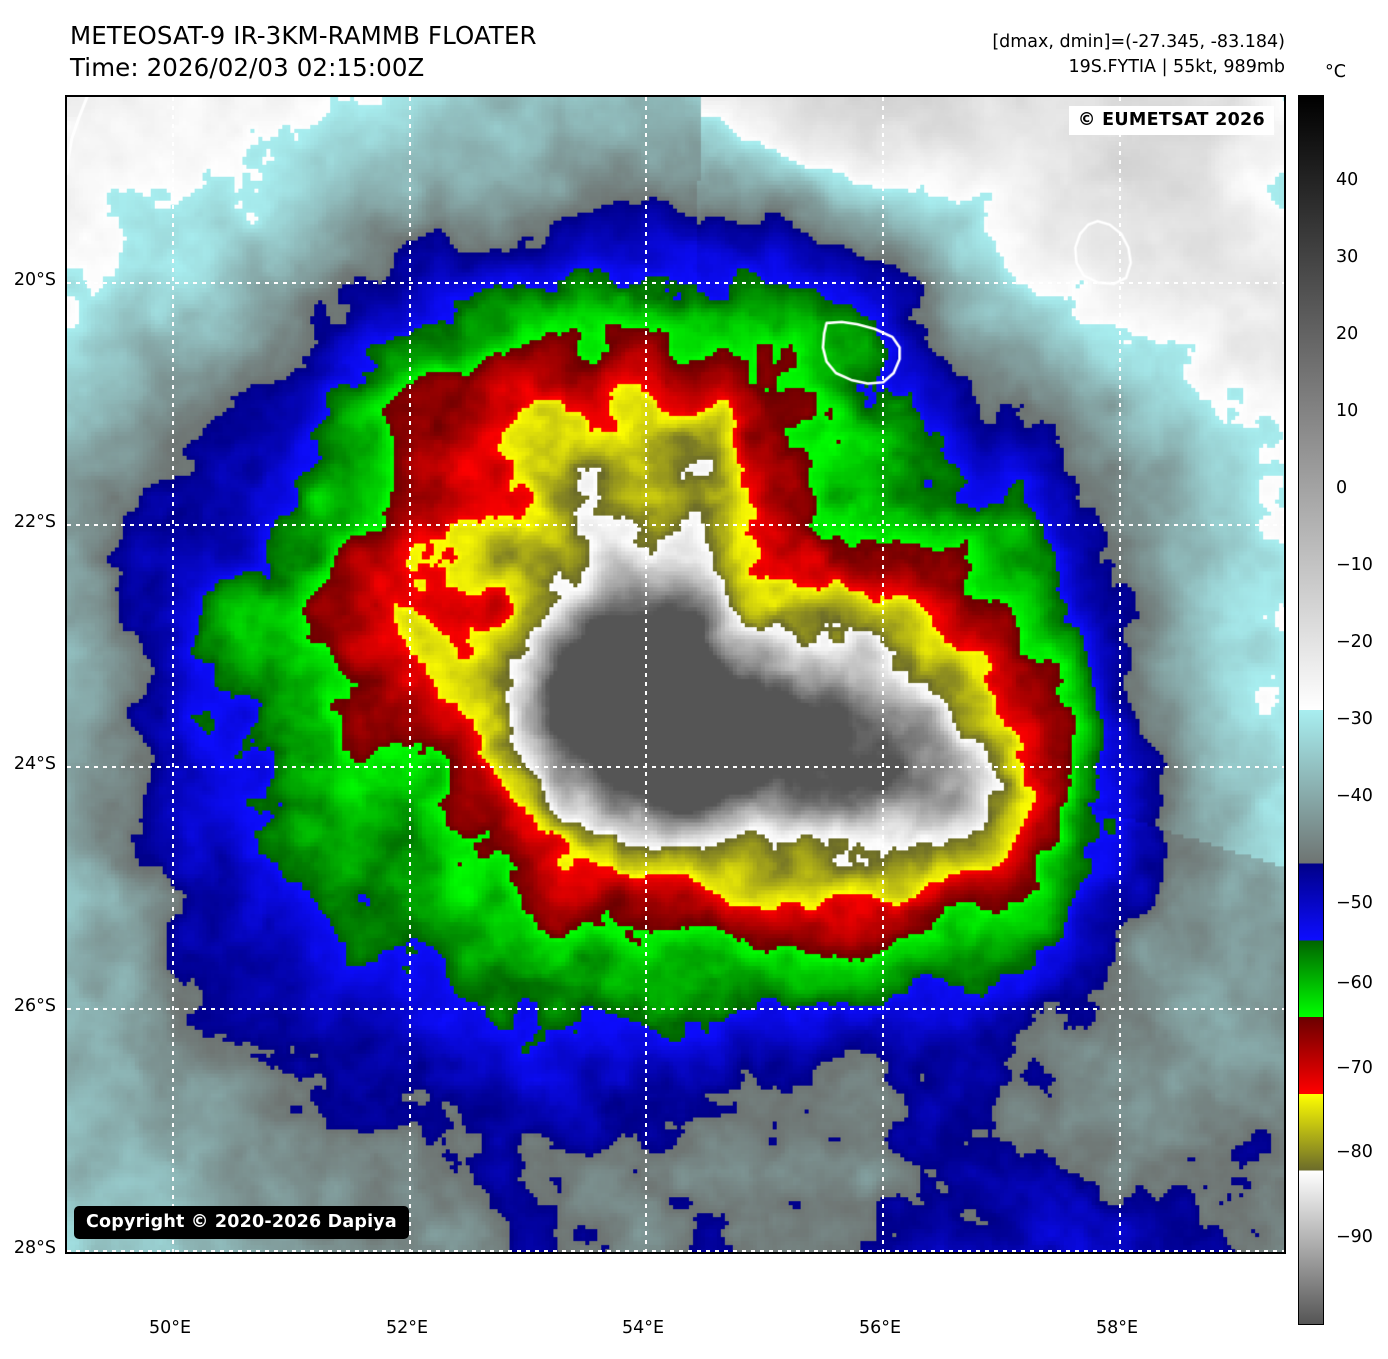  Describe the element at coordinates (1354, 983) in the screenshot. I see `colorbar-tick-m60: −60` at that location.